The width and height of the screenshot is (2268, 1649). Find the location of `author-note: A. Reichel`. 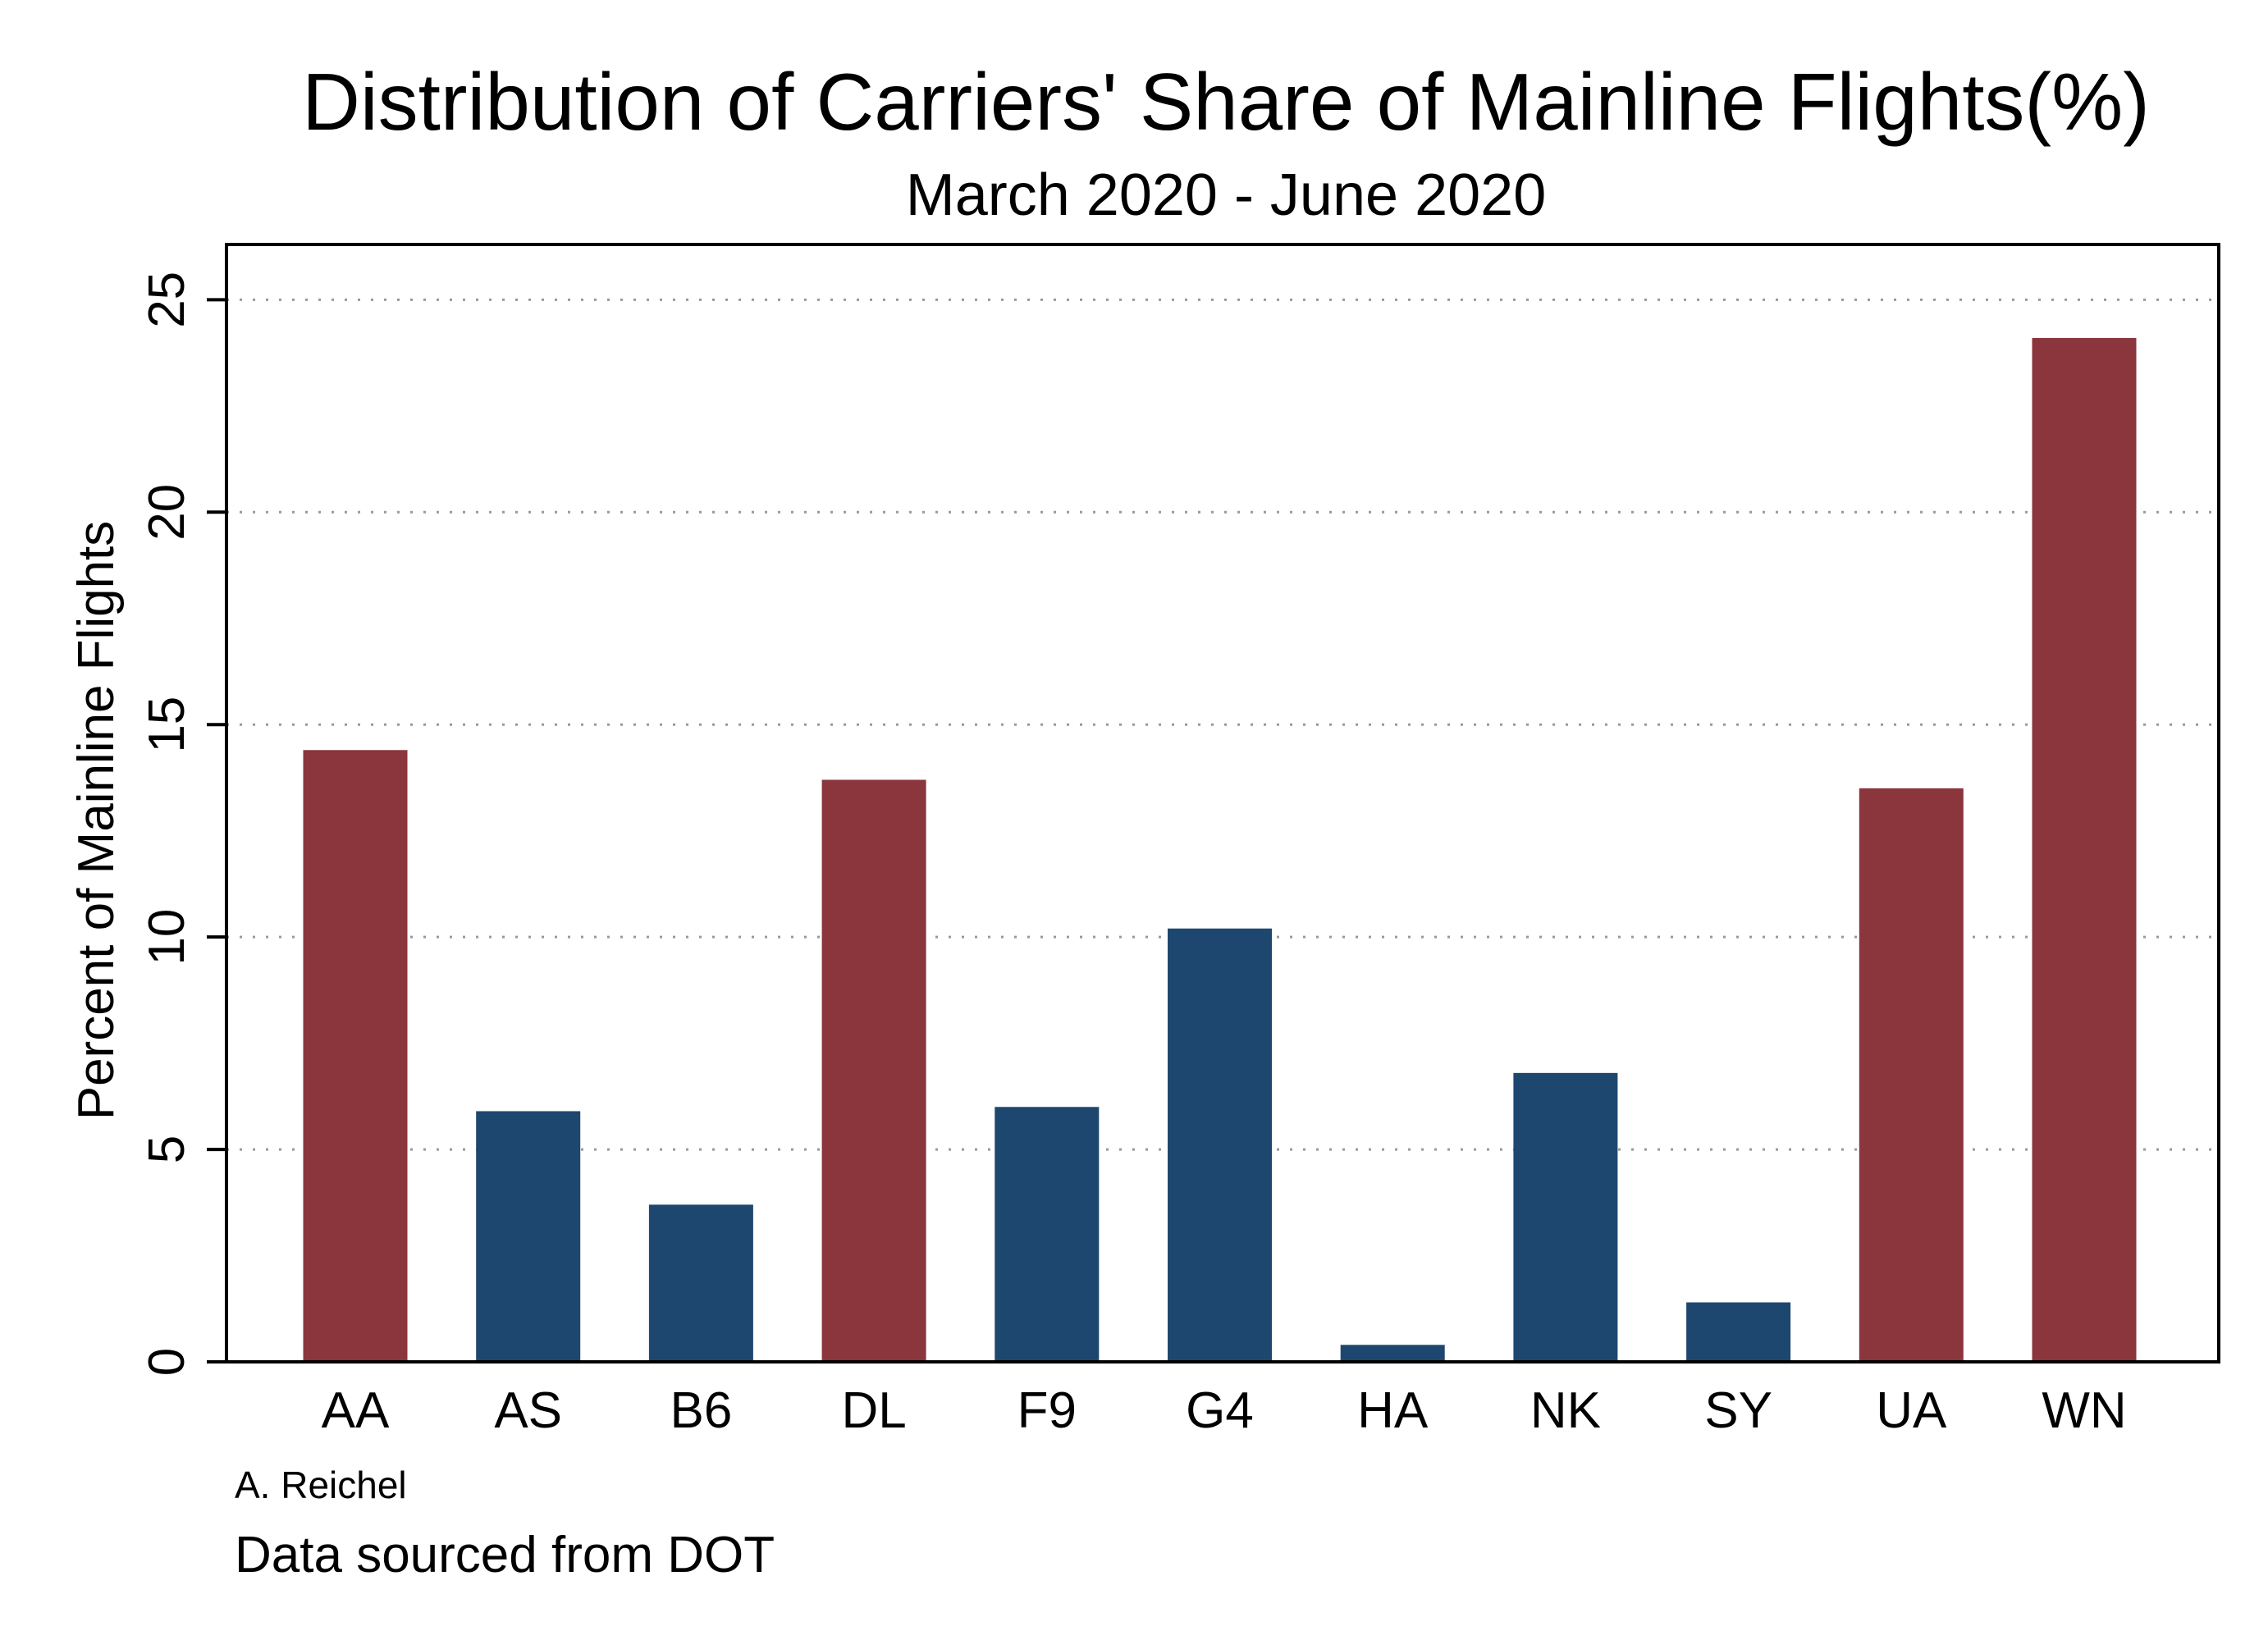

author-note: A. Reichel is located at coordinates (321, 1485).